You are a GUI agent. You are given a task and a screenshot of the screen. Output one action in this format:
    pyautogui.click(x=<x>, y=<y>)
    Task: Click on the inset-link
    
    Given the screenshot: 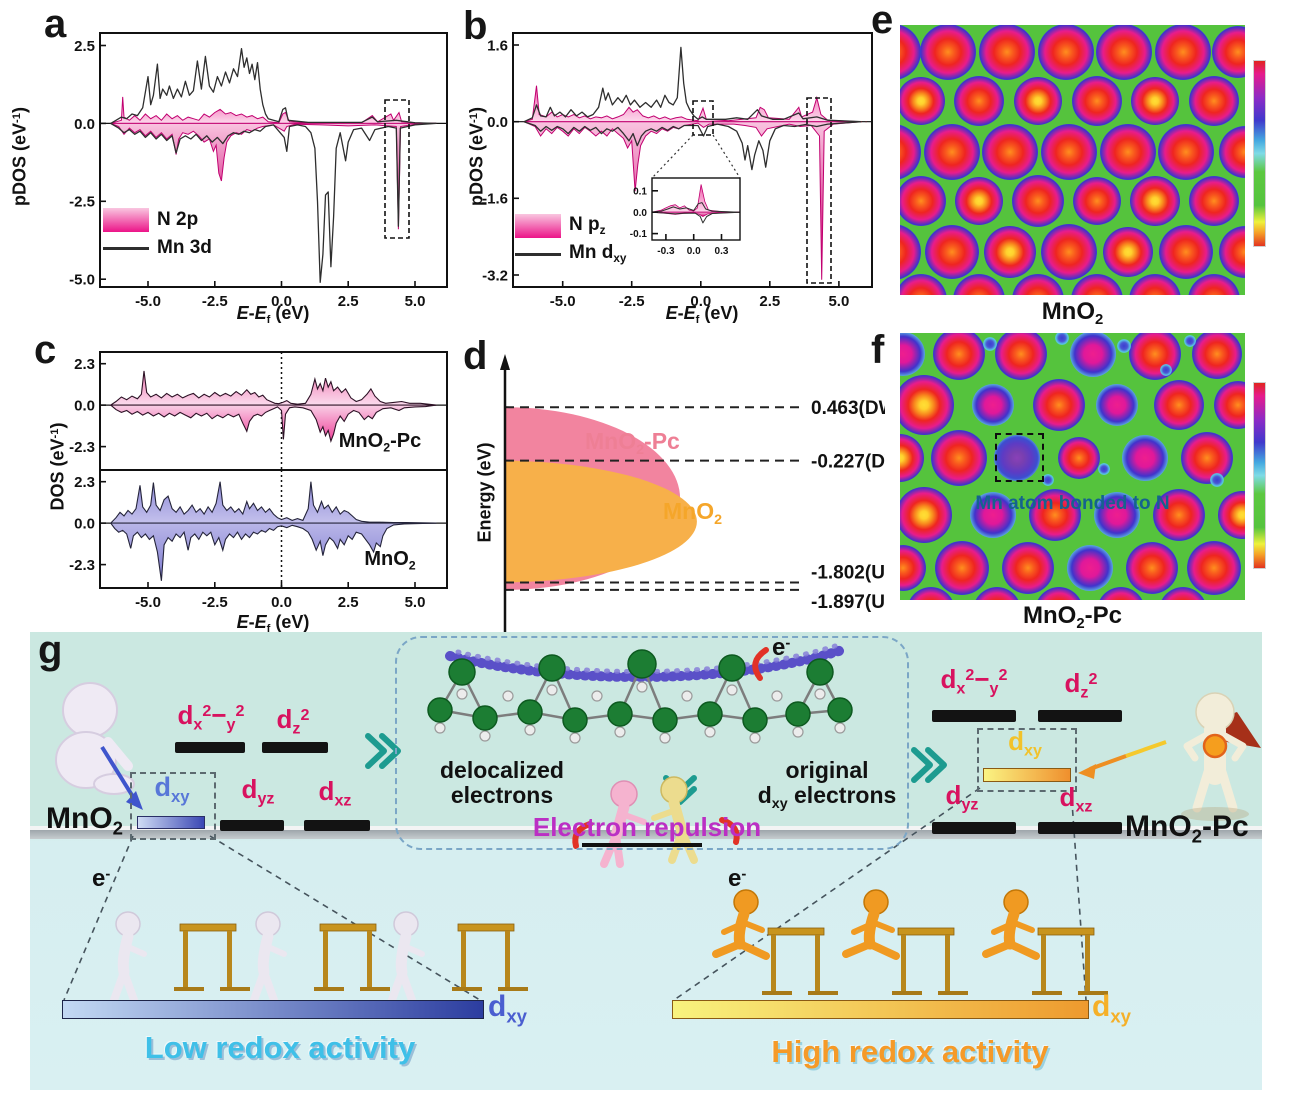 What is the action you would take?
    pyautogui.click(x=672, y=156)
    